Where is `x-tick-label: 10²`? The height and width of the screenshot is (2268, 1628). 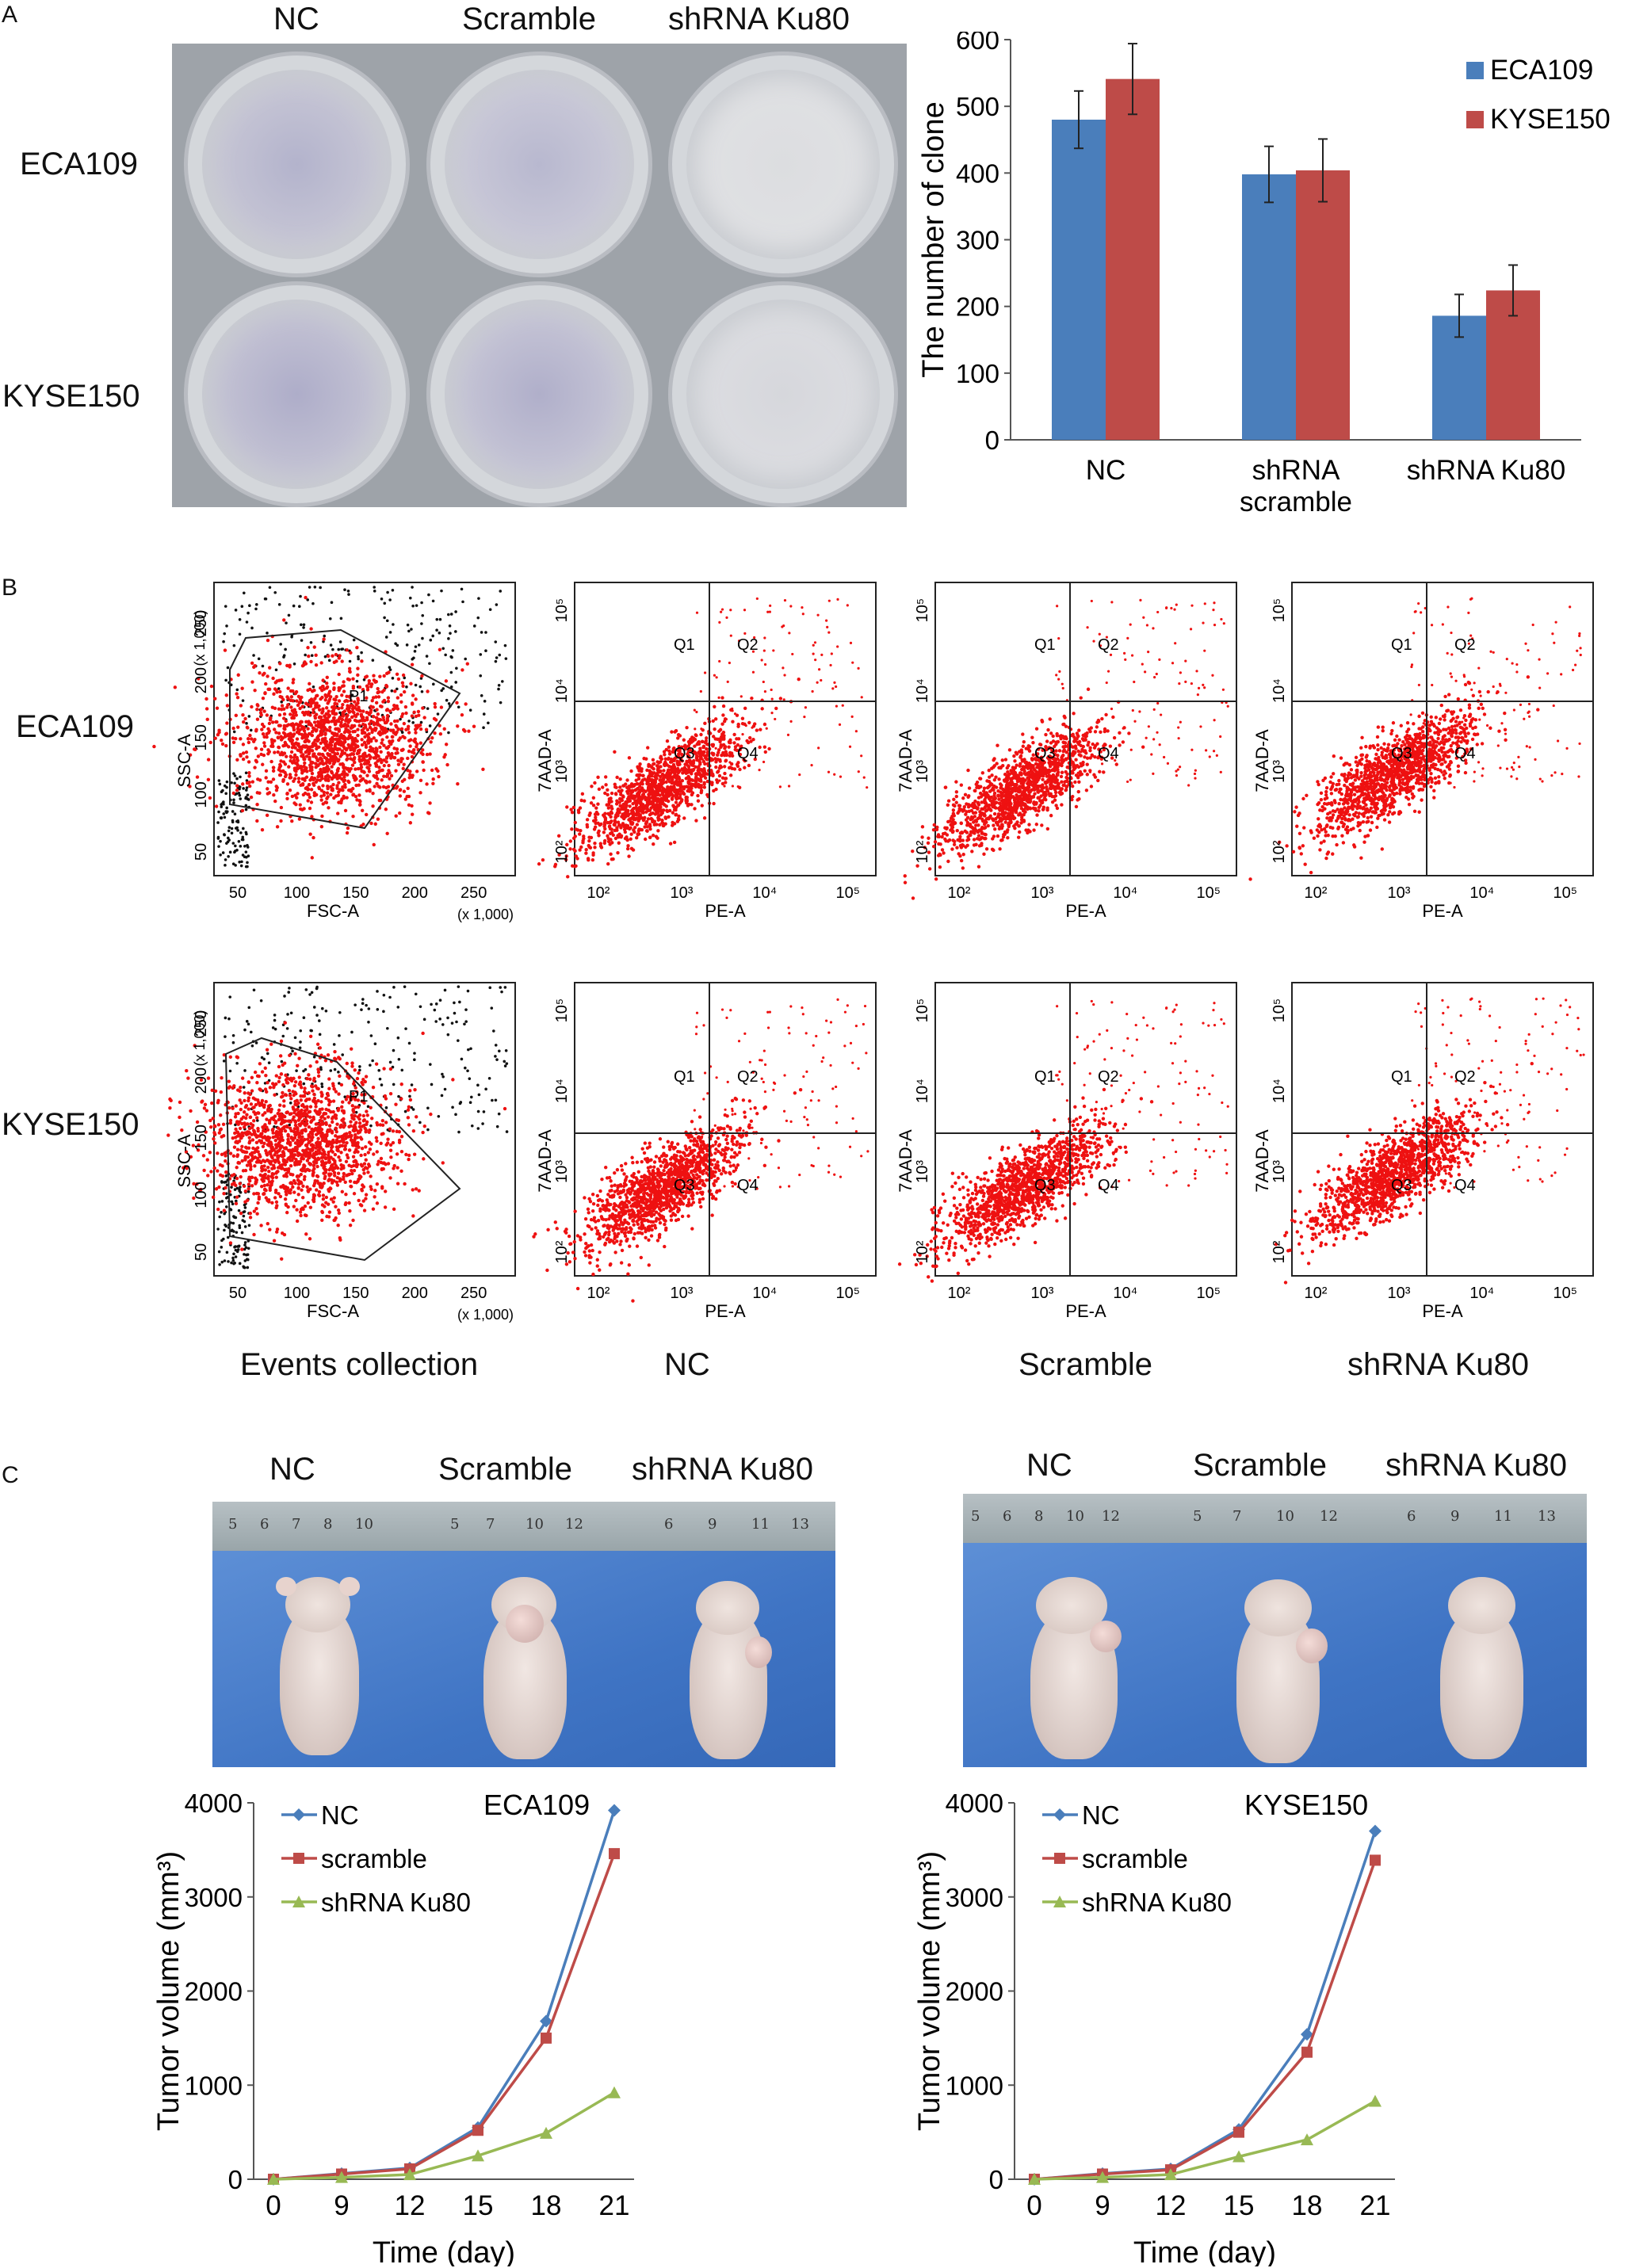 x-tick-label: 10² is located at coordinates (959, 893).